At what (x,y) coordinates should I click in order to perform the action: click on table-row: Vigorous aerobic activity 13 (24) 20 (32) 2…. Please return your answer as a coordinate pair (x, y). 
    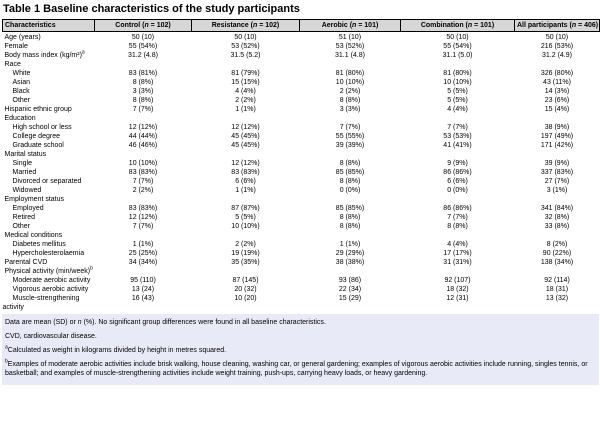
    Looking at the image, I should click on (301, 289).